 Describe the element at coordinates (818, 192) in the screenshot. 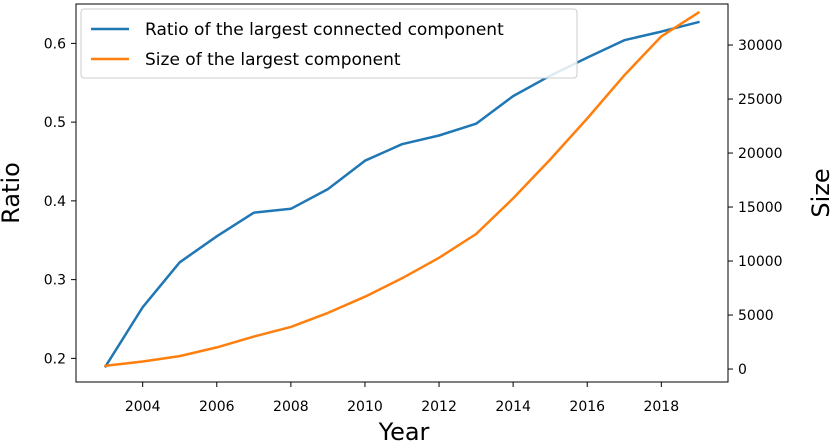

I see `right-y-axis-title: Size` at that location.